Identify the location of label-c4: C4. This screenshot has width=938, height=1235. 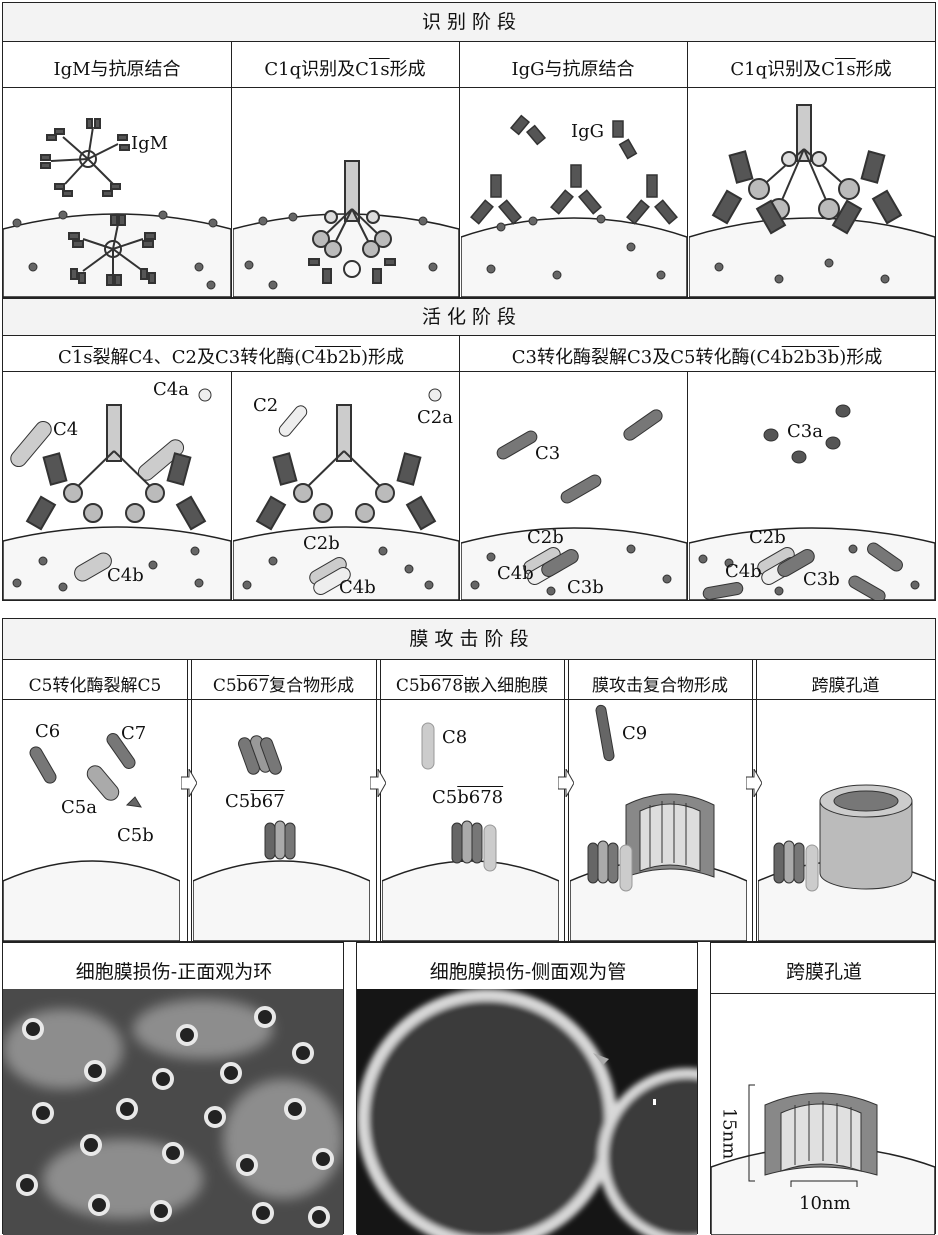
(66, 429).